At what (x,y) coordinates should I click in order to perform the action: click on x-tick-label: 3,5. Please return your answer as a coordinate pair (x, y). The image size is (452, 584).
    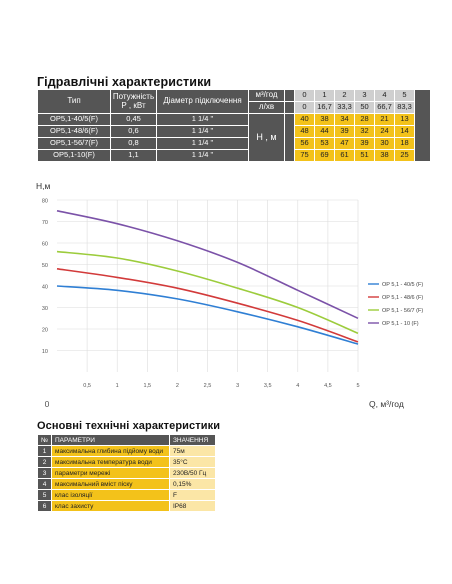
    Looking at the image, I should click on (268, 386).